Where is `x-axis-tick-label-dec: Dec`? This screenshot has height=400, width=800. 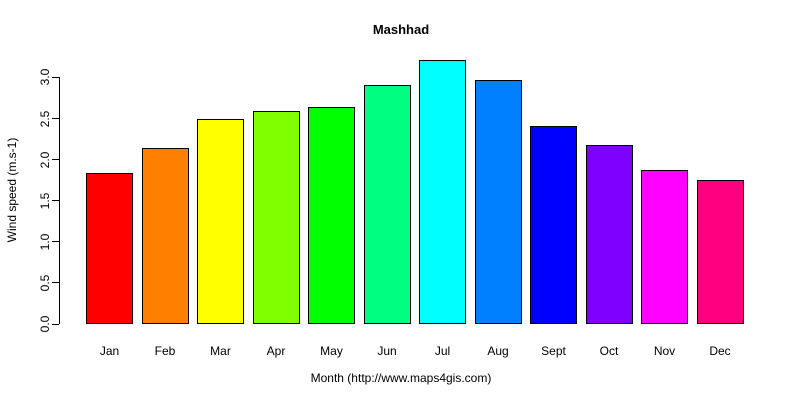 x-axis-tick-label-dec: Dec is located at coordinates (720, 351).